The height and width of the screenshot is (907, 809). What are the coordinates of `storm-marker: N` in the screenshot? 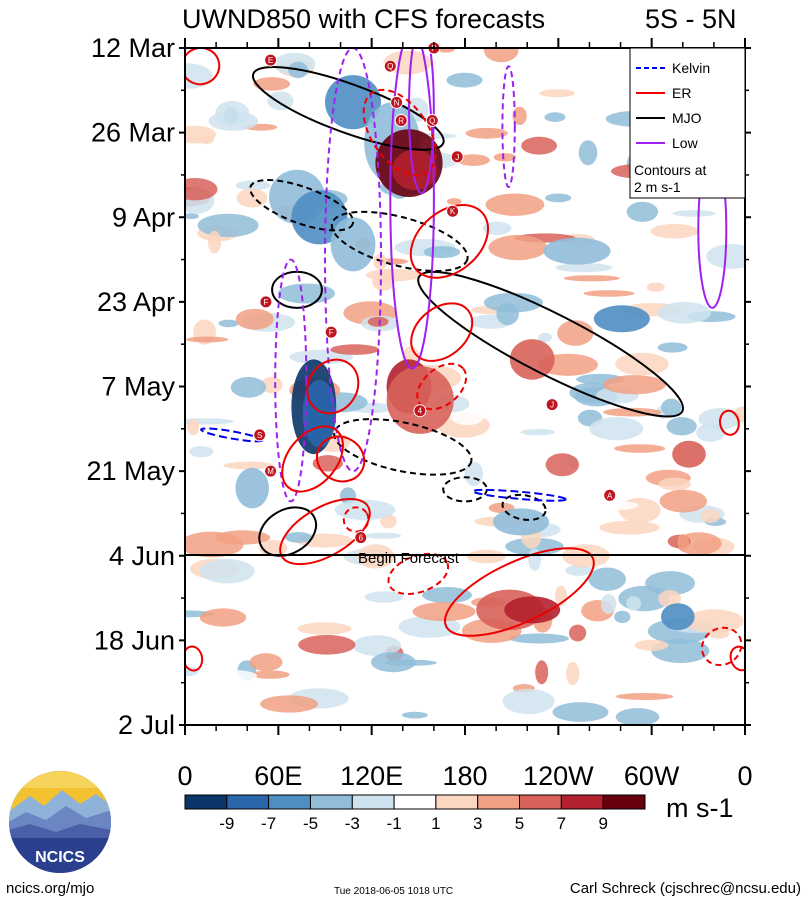 It's located at (397, 102).